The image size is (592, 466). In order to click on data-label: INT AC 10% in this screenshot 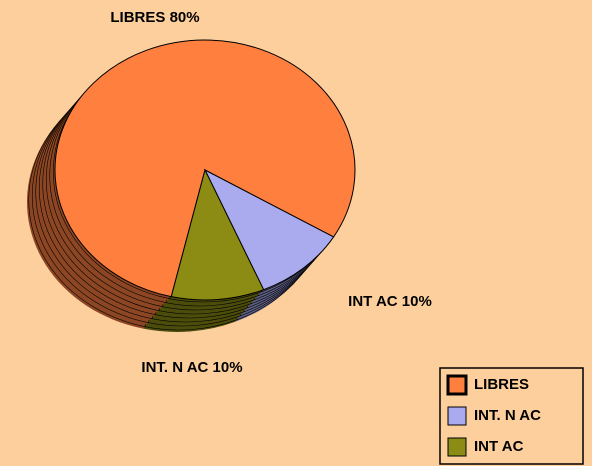, I will do `click(390, 301)`.